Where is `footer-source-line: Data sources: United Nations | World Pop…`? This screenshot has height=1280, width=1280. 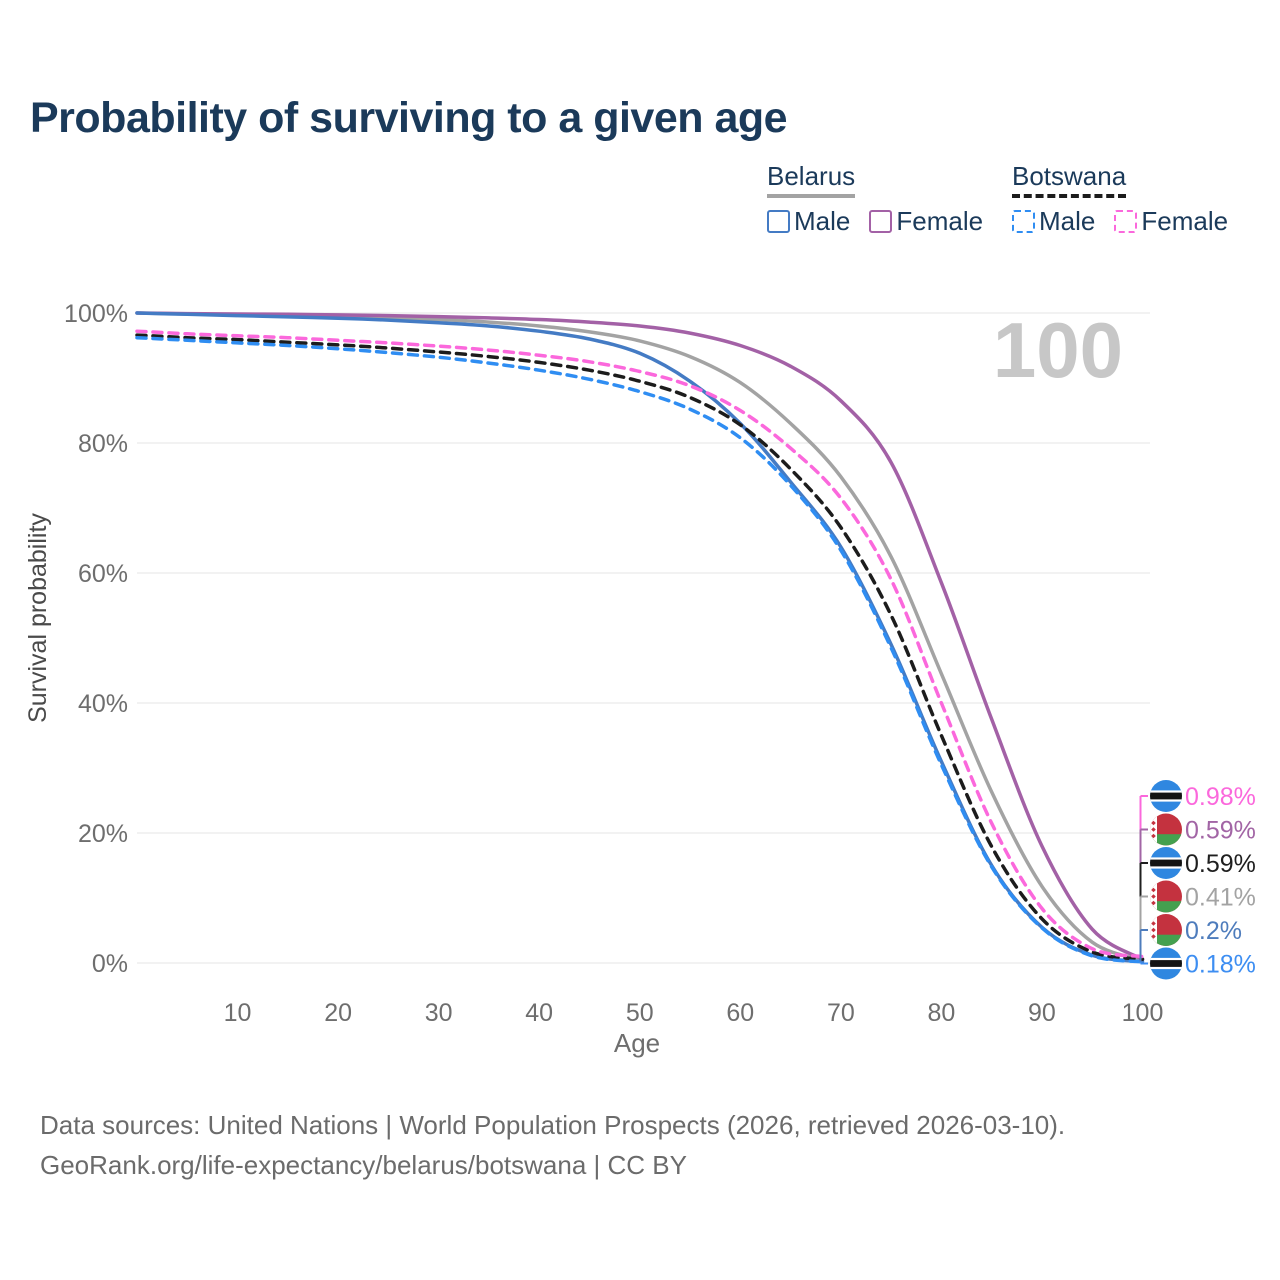 footer-source-line: Data sources: United Nations | World Pop… is located at coordinates (553, 1125).